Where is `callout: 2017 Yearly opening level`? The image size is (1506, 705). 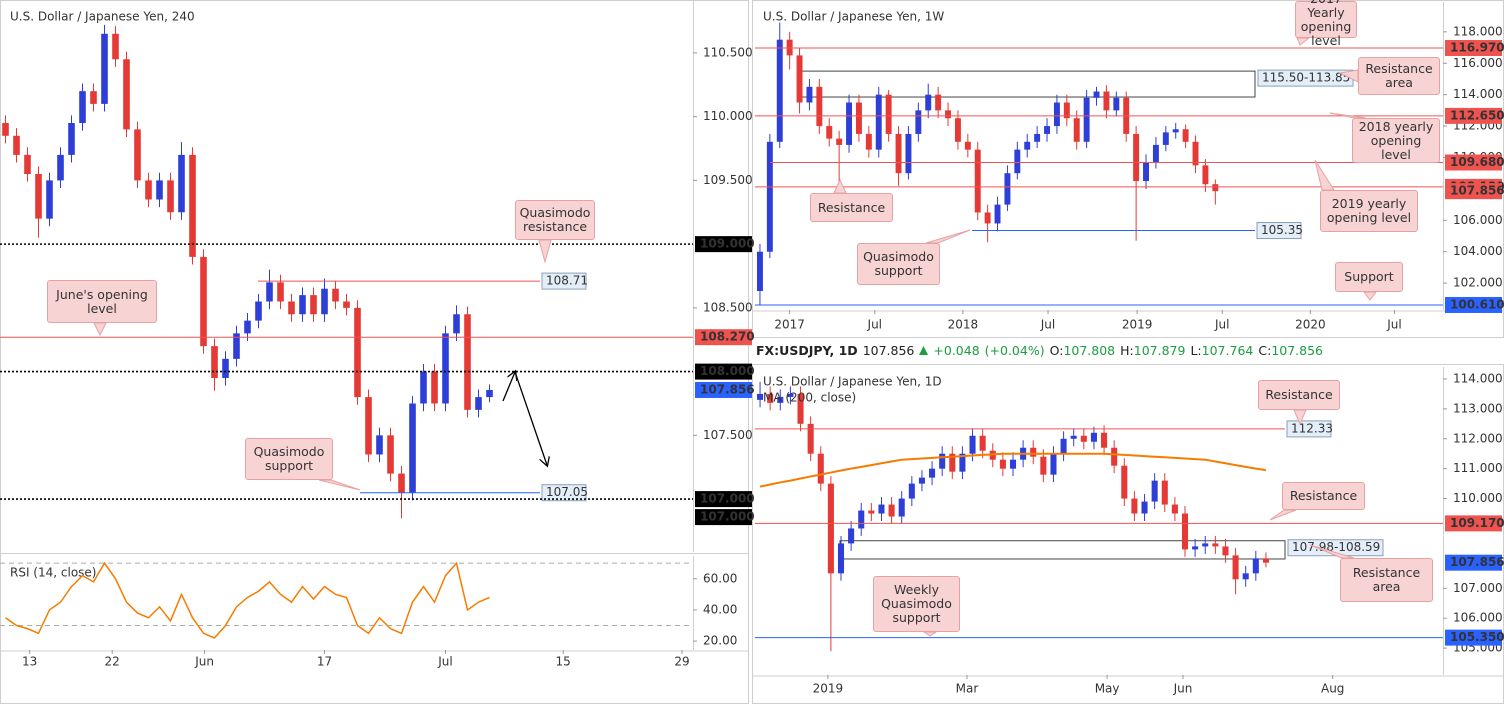
callout: 2017 Yearly opening level is located at coordinates (1326, 23).